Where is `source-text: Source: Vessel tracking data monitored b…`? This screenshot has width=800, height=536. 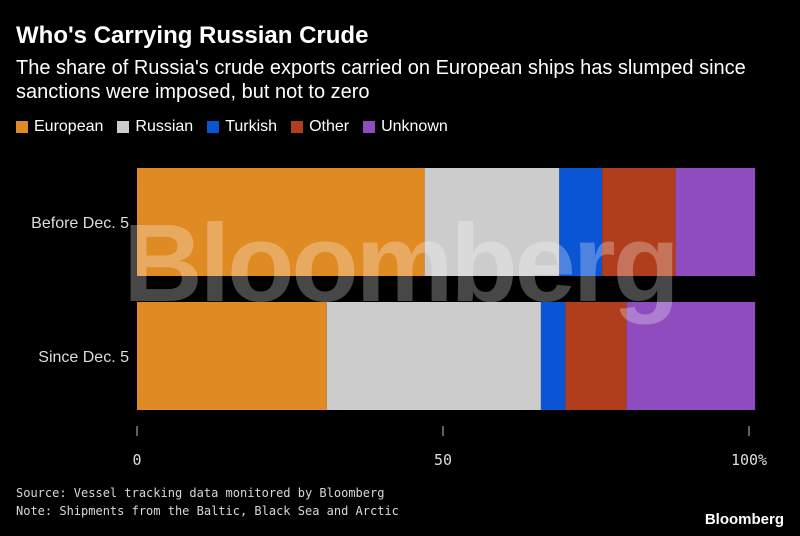 source-text: Source: Vessel tracking data monitored b… is located at coordinates (200, 493).